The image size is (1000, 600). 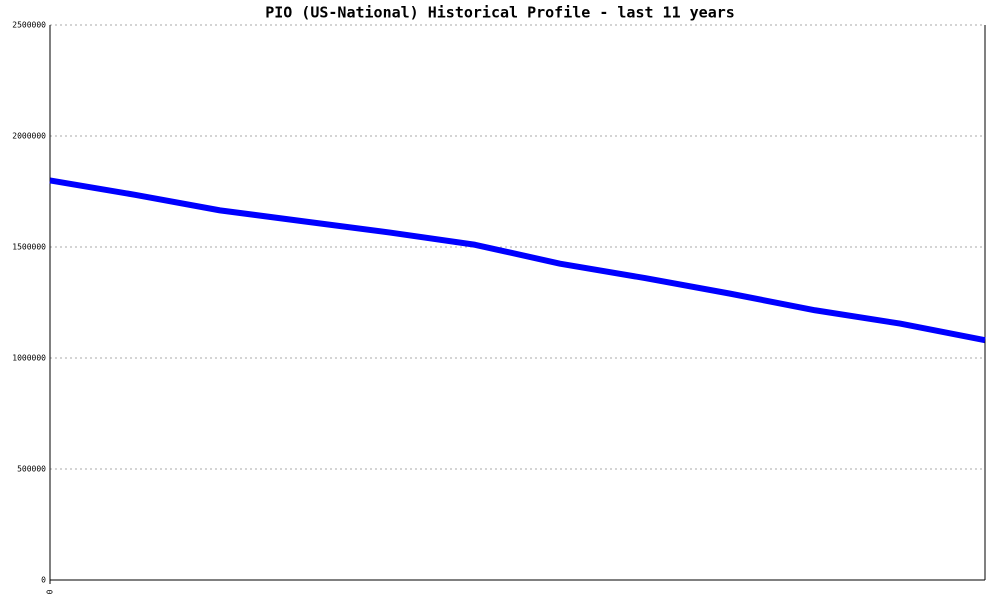 I want to click on y-tick-label: 2500000, so click(x=29, y=25).